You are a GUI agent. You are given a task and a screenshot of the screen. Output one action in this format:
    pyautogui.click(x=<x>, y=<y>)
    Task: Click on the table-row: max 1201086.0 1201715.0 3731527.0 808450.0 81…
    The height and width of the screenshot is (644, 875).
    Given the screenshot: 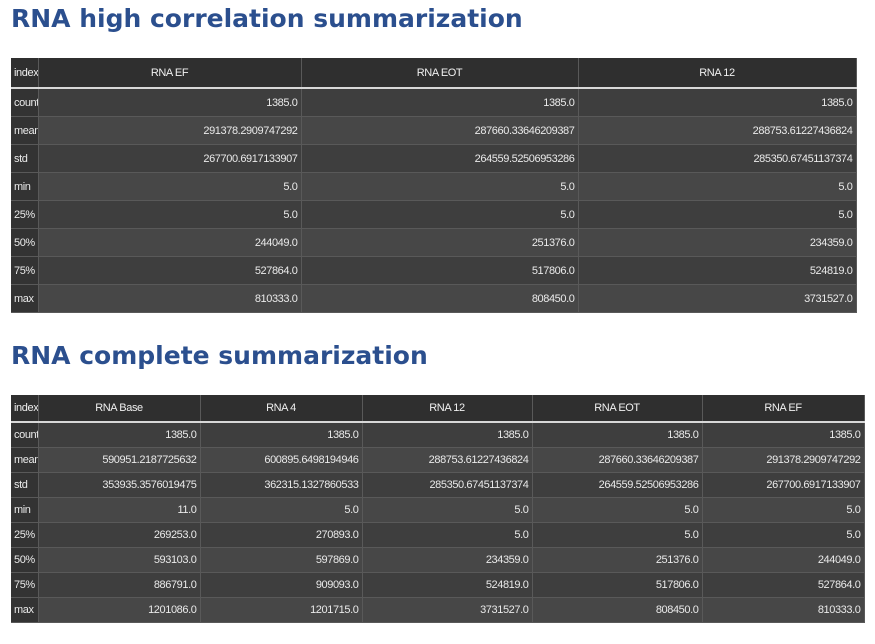 What is the action you would take?
    pyautogui.click(x=438, y=610)
    